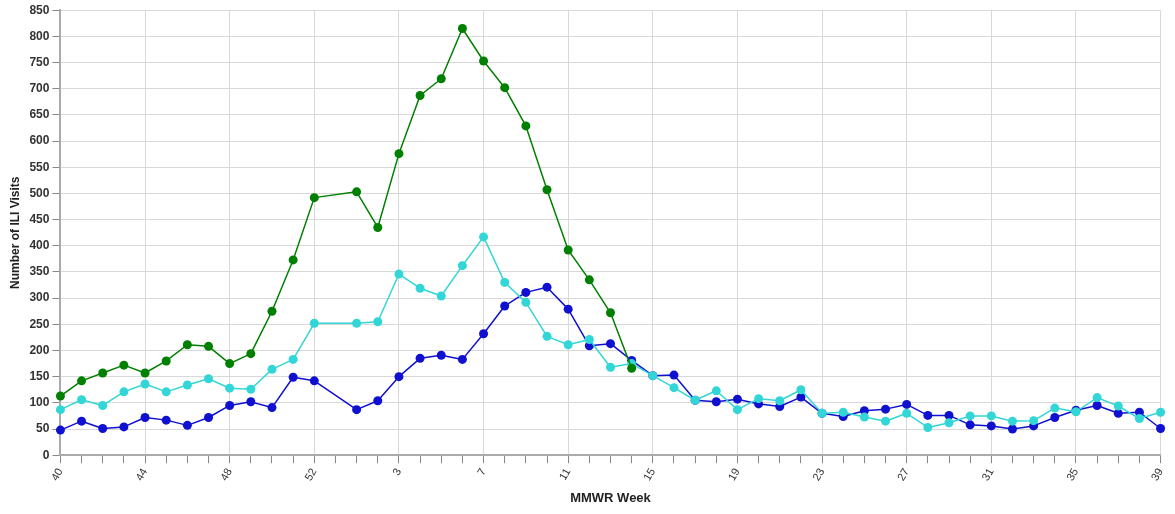 This screenshot has width=1175, height=514. Describe the element at coordinates (1072, 474) in the screenshot. I see `x-tick-label: 35` at that location.